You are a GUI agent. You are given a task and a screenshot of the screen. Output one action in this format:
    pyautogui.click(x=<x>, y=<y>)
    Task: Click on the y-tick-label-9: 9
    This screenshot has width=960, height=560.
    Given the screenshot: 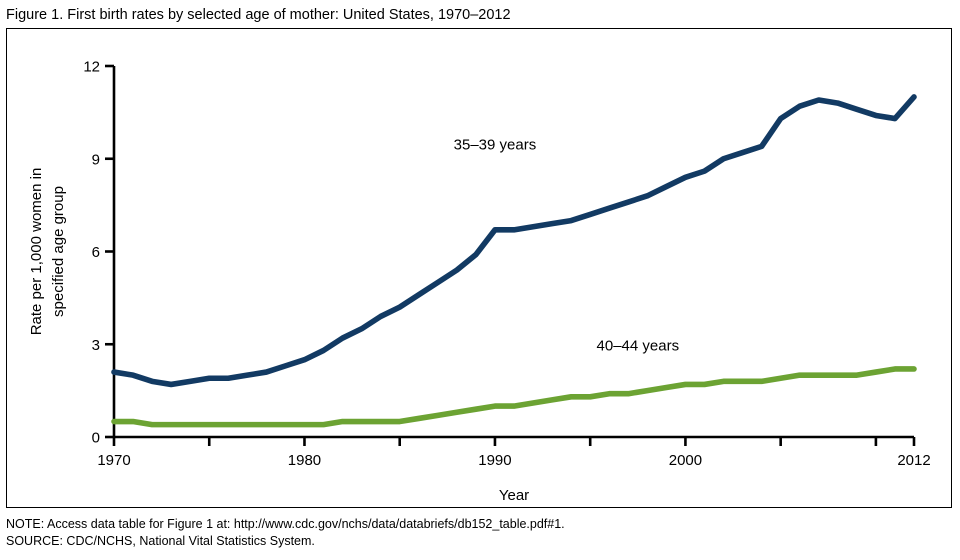 What is the action you would take?
    pyautogui.click(x=96, y=159)
    